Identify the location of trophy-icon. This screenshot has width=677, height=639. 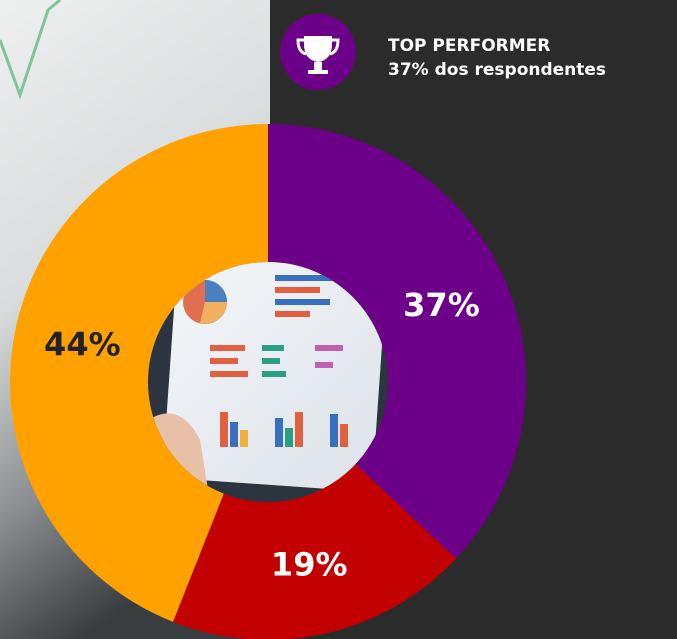
(318, 55).